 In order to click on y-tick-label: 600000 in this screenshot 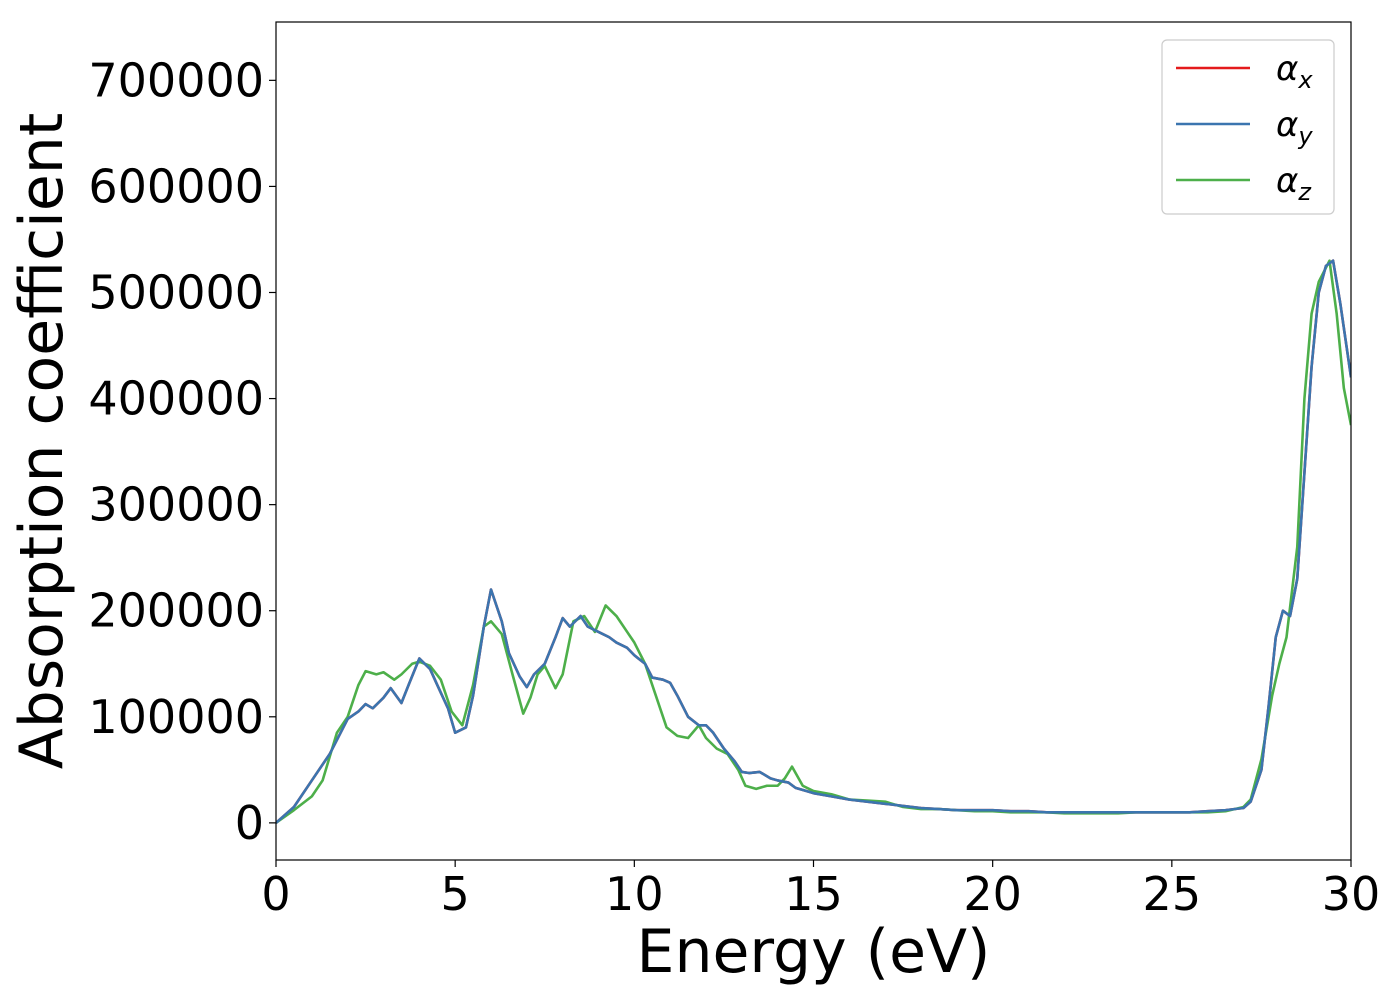, I will do `click(176, 186)`.